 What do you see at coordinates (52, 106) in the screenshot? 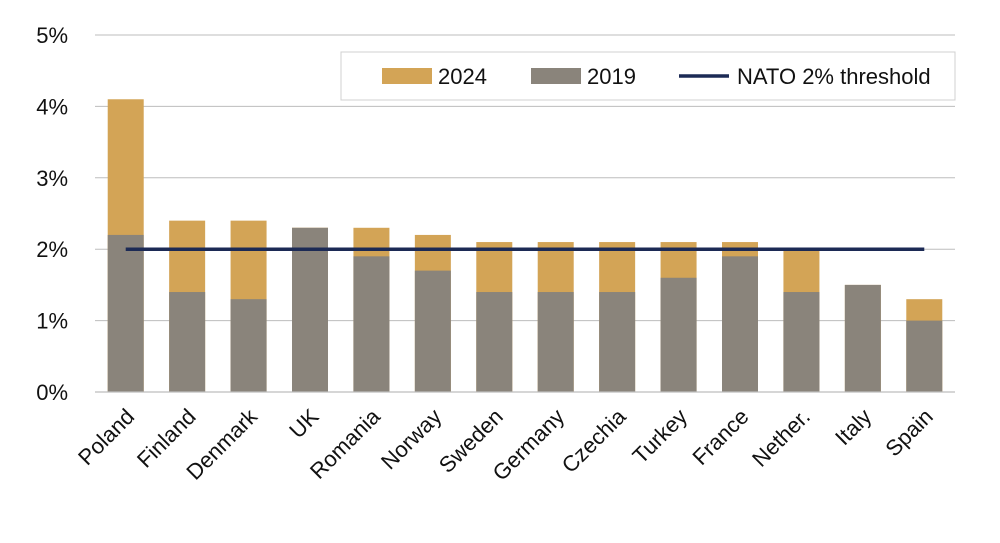
I see `y-tick-label: 4%` at bounding box center [52, 106].